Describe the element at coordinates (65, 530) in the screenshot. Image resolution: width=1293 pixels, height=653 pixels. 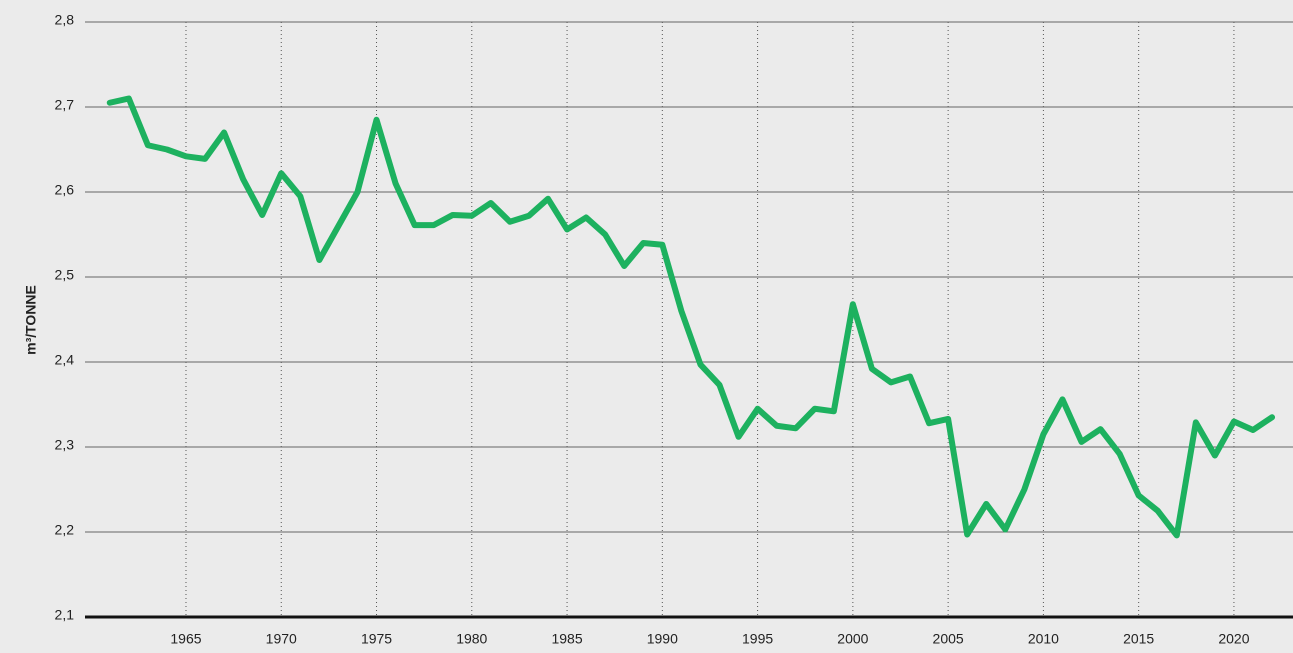
I see `y-tick-label: 2,2` at that location.